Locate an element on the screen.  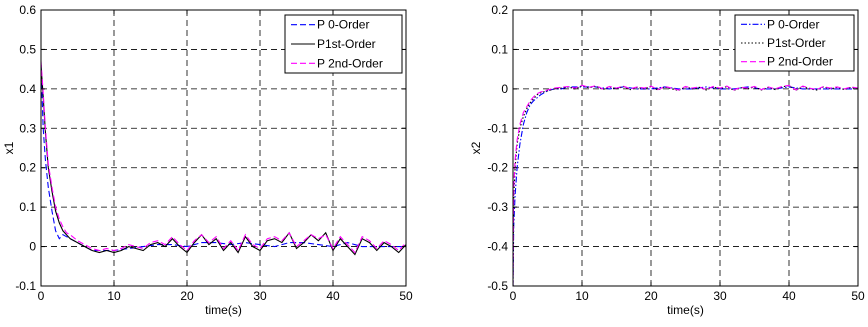
y-tick-label: 0.6 is located at coordinates (27, 10).